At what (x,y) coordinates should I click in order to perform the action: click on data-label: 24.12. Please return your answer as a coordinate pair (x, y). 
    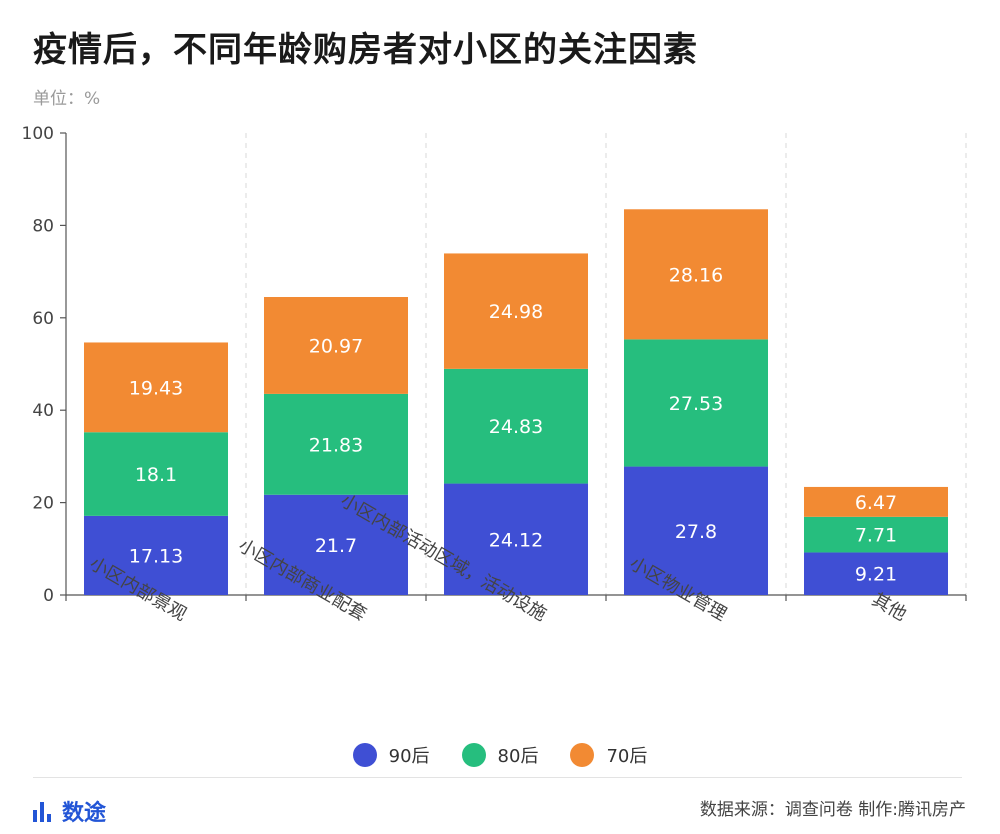
    Looking at the image, I should click on (516, 540).